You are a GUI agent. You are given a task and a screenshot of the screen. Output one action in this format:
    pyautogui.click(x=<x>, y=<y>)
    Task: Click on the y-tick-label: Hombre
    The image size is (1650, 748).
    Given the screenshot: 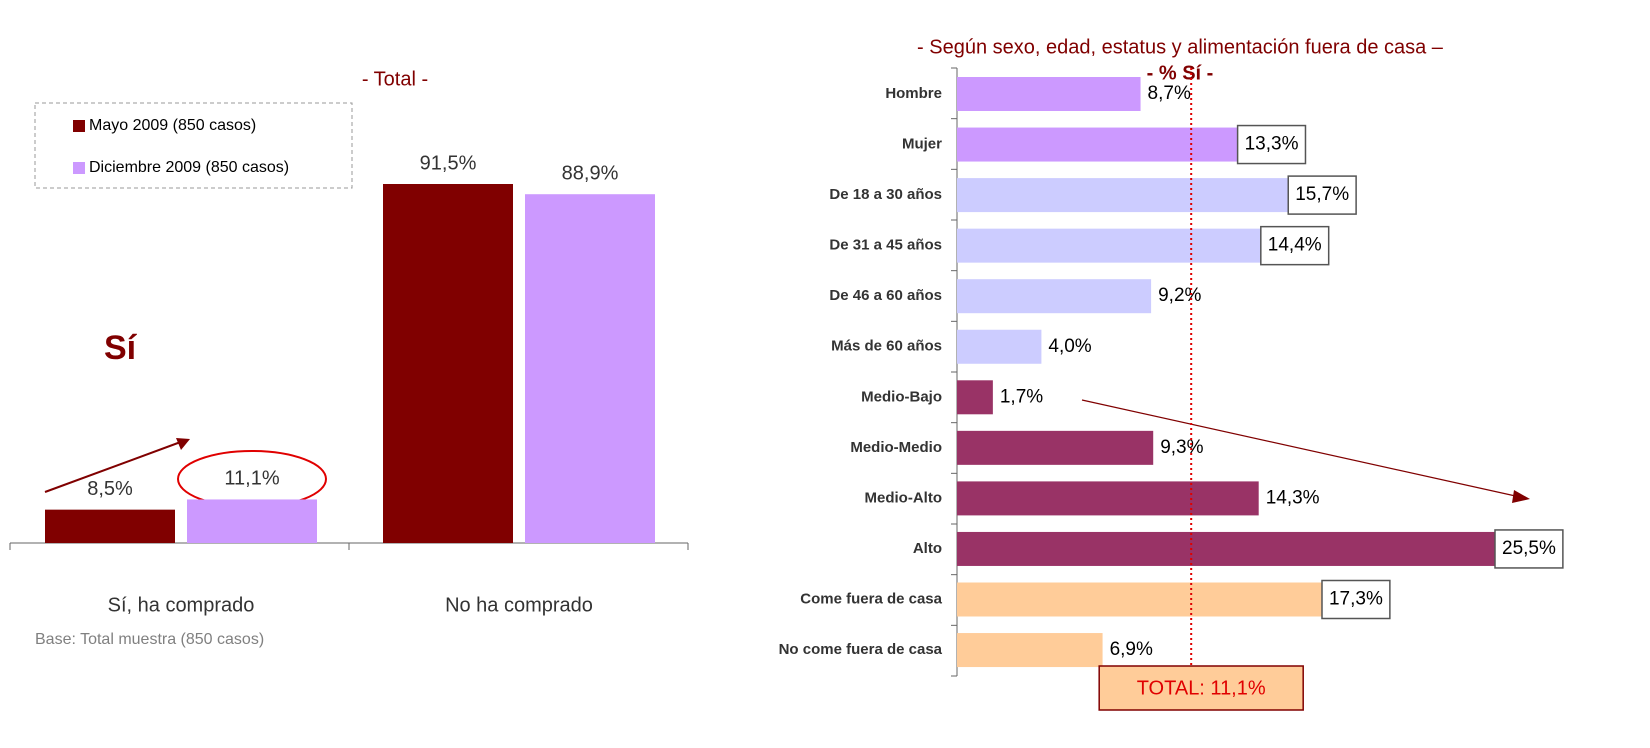 What is the action you would take?
    pyautogui.click(x=913, y=93)
    